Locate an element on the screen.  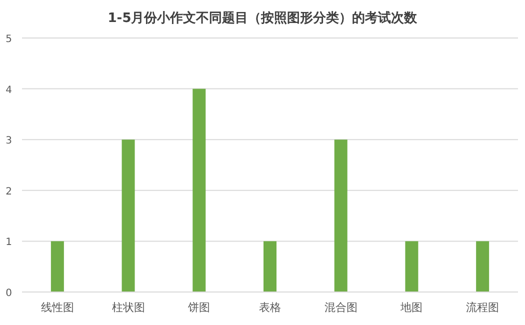
x-tick-label: 线性图 is located at coordinates (57, 307).